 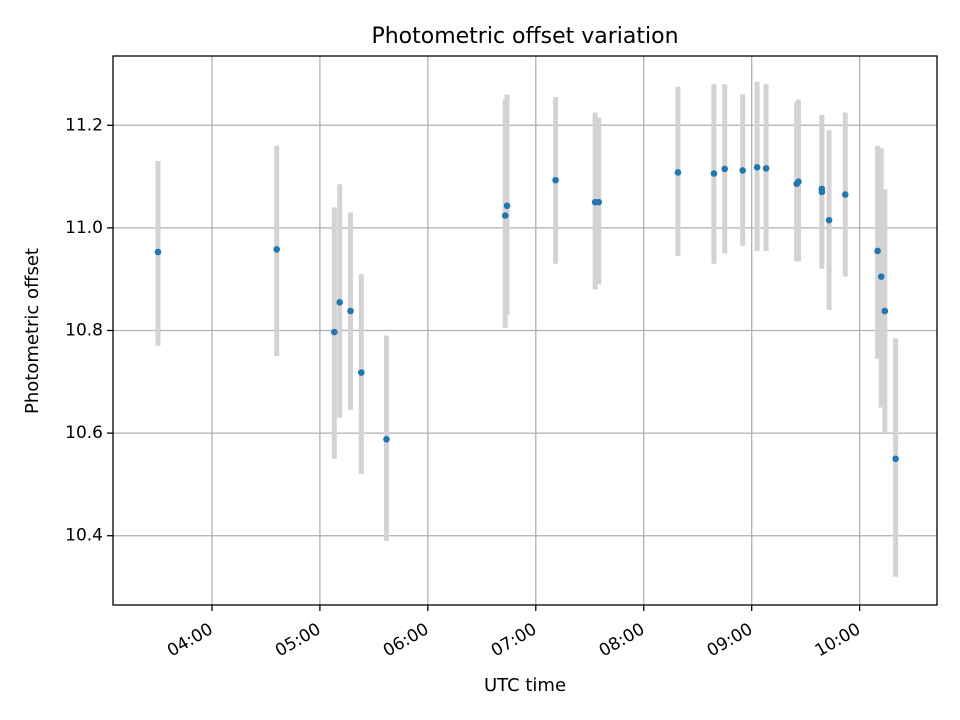 What do you see at coordinates (730, 640) in the screenshot?
I see `x-tick-label: 09:00` at bounding box center [730, 640].